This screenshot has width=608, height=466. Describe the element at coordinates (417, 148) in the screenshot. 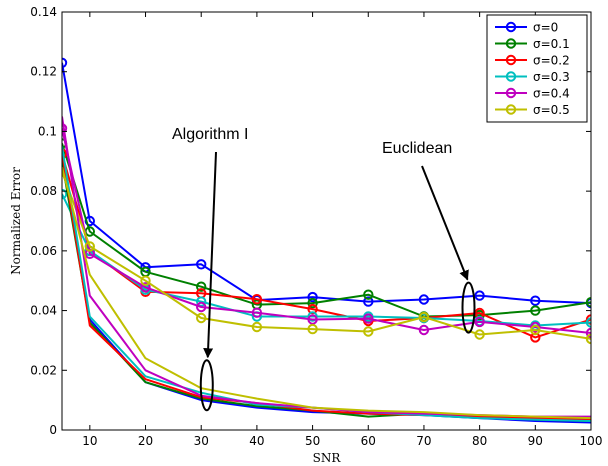

I see `annotation-label: Euclidean` at that location.